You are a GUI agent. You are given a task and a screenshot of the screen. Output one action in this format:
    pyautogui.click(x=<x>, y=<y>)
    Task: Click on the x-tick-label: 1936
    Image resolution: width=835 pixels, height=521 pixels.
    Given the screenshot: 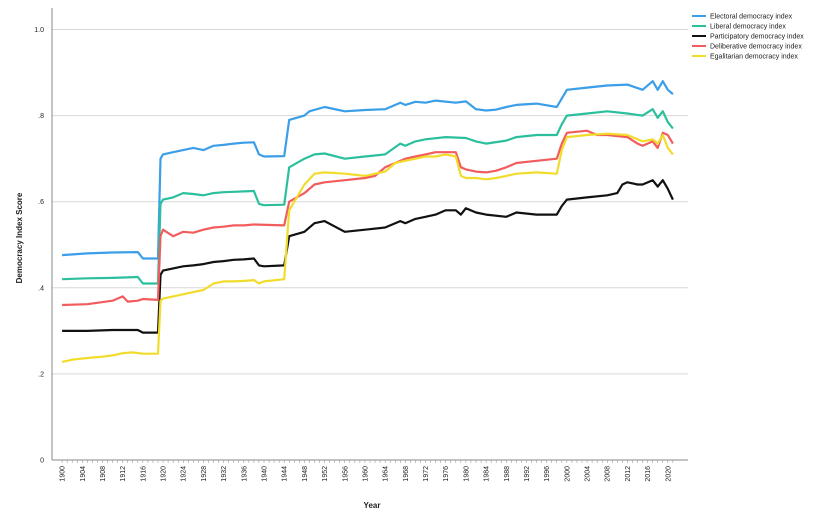 What is the action you would take?
    pyautogui.click(x=244, y=474)
    